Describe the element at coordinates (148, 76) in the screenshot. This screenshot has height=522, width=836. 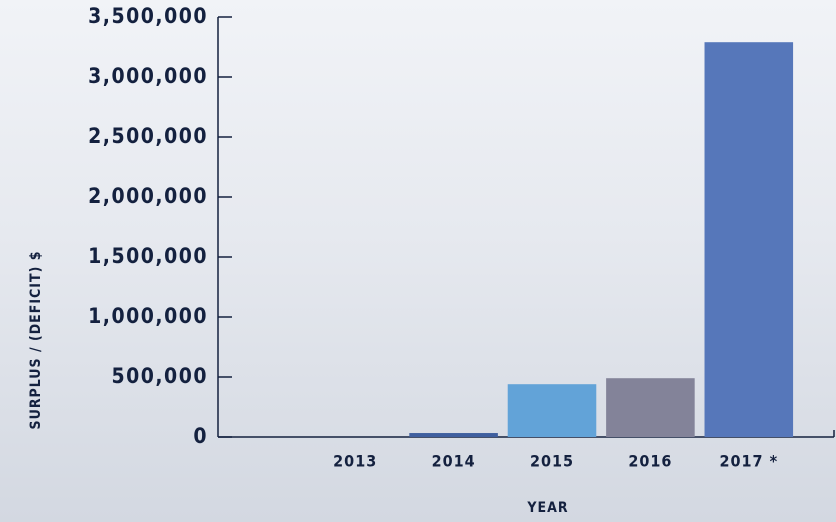
I see `y-tick-label: 3,000,000` at that location.